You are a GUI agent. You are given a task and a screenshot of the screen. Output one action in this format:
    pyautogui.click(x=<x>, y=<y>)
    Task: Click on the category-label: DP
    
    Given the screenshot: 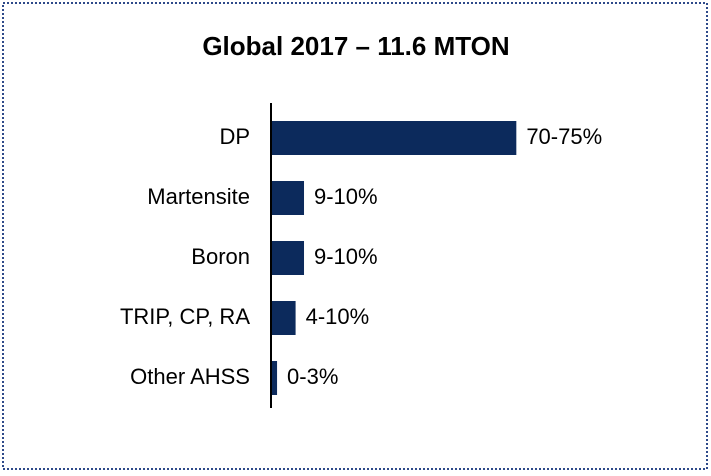 What is the action you would take?
    pyautogui.click(x=234, y=136)
    